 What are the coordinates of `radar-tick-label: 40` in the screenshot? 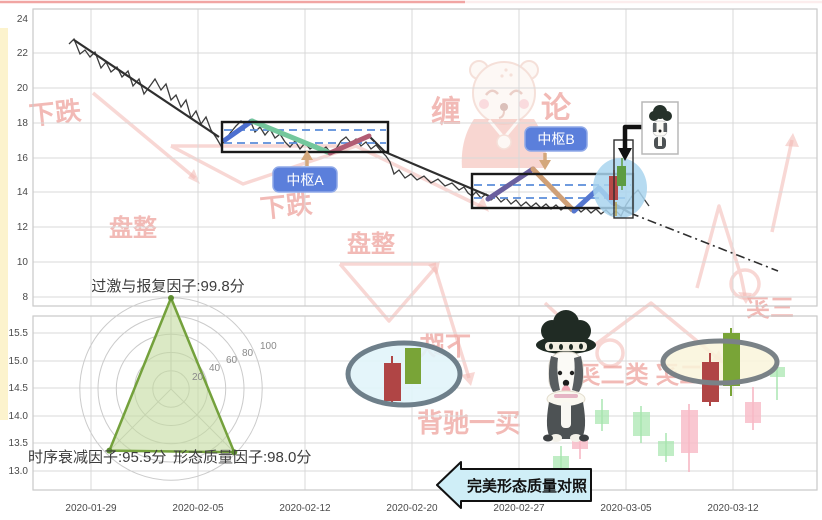 It's located at (215, 368).